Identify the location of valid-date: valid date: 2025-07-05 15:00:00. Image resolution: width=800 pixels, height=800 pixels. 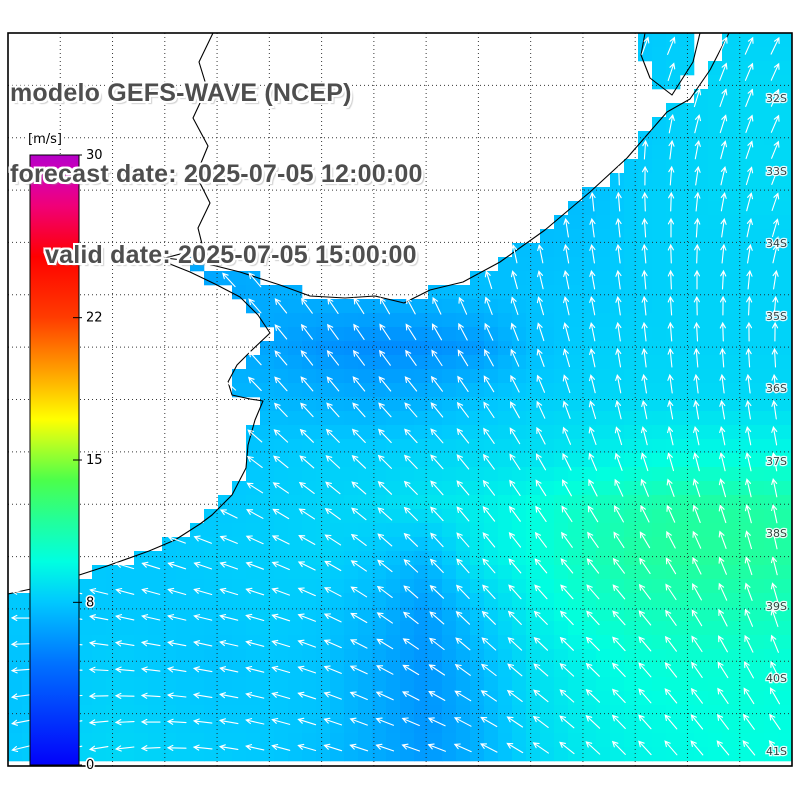
(231, 255).